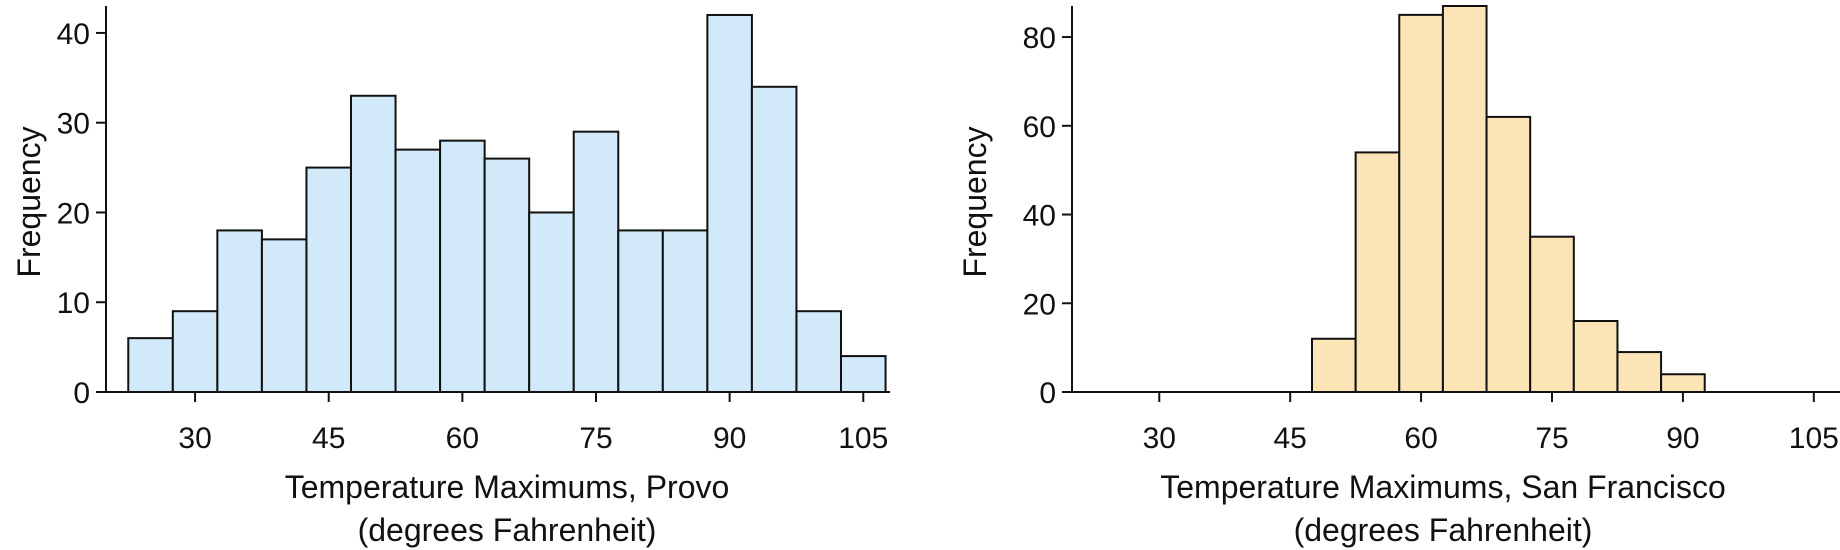  I want to click on y-tick-label-san-francisco-1: 20, so click(1039, 304).